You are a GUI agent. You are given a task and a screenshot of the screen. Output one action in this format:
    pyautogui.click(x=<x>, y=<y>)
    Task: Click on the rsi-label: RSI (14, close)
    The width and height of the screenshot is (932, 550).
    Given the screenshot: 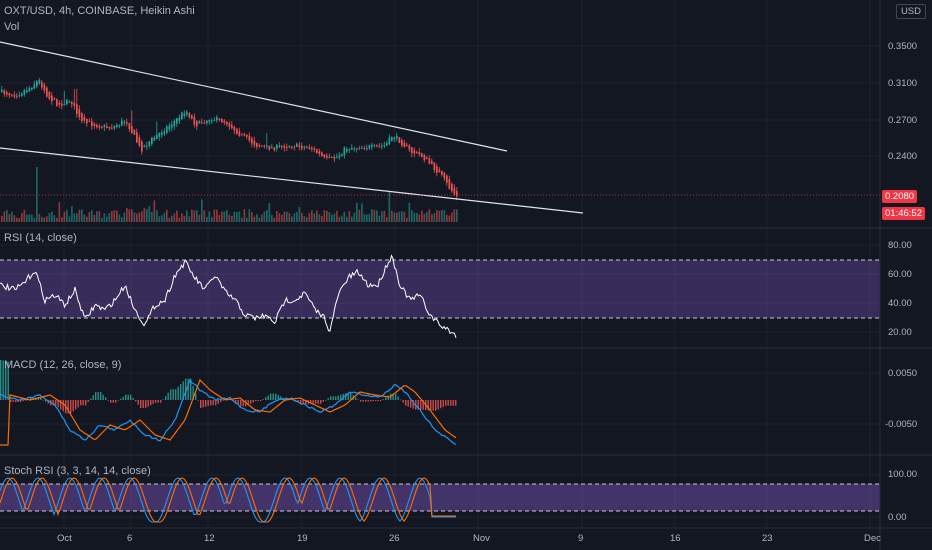 What is the action you would take?
    pyautogui.click(x=40, y=238)
    